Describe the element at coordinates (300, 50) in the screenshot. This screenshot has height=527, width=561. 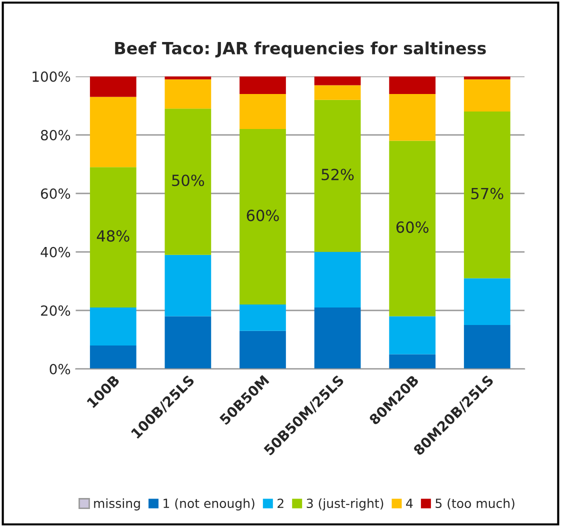
I see `chart-title: Beef Taco: JAR frequencies for saltiness` at that location.